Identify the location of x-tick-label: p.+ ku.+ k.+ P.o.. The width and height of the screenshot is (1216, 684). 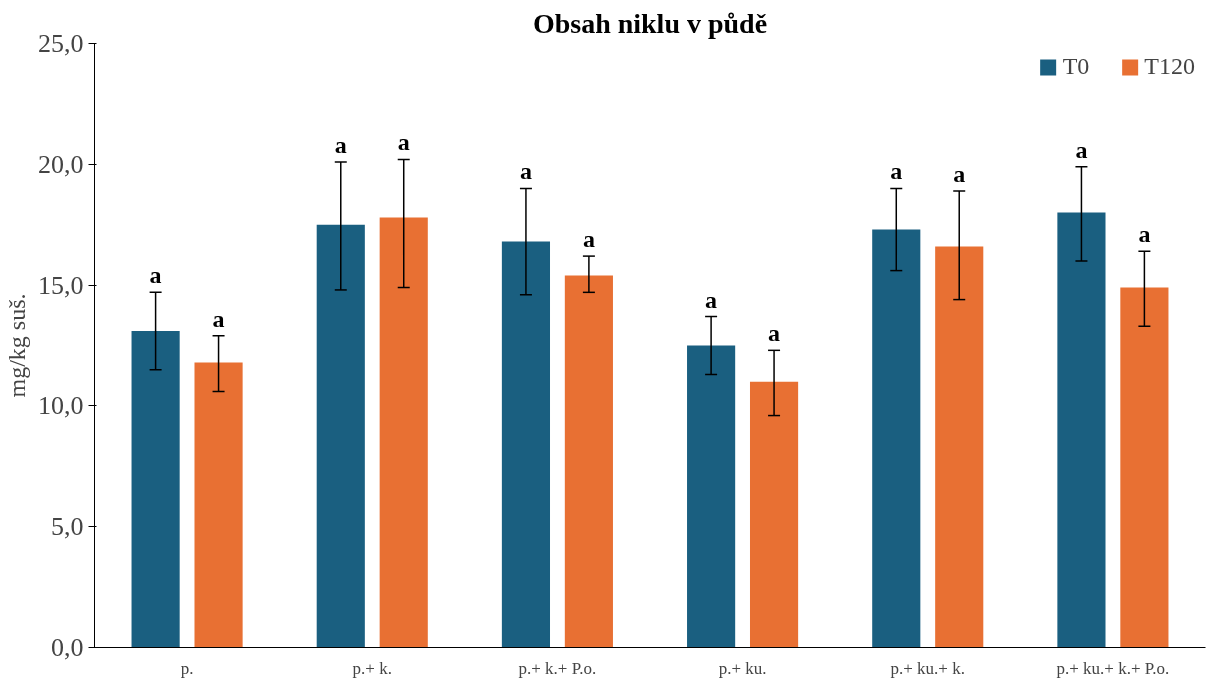
(1113, 668).